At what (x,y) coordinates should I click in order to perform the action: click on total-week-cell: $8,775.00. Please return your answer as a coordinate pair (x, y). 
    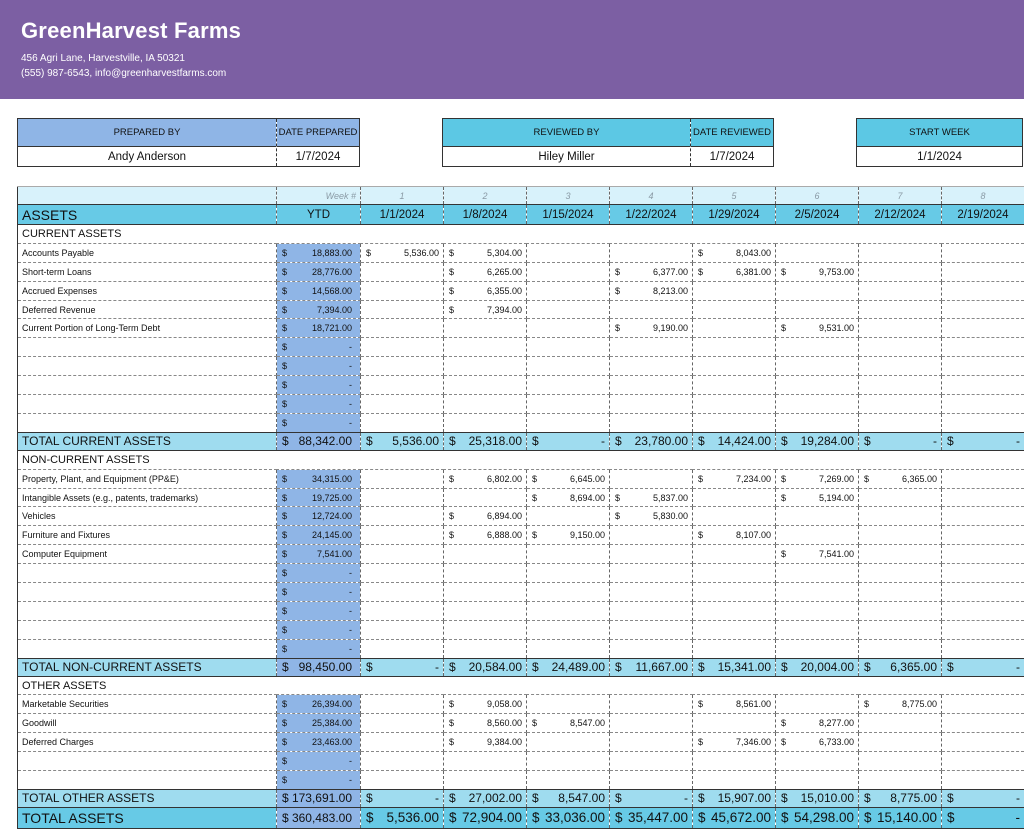
    Looking at the image, I should click on (900, 798).